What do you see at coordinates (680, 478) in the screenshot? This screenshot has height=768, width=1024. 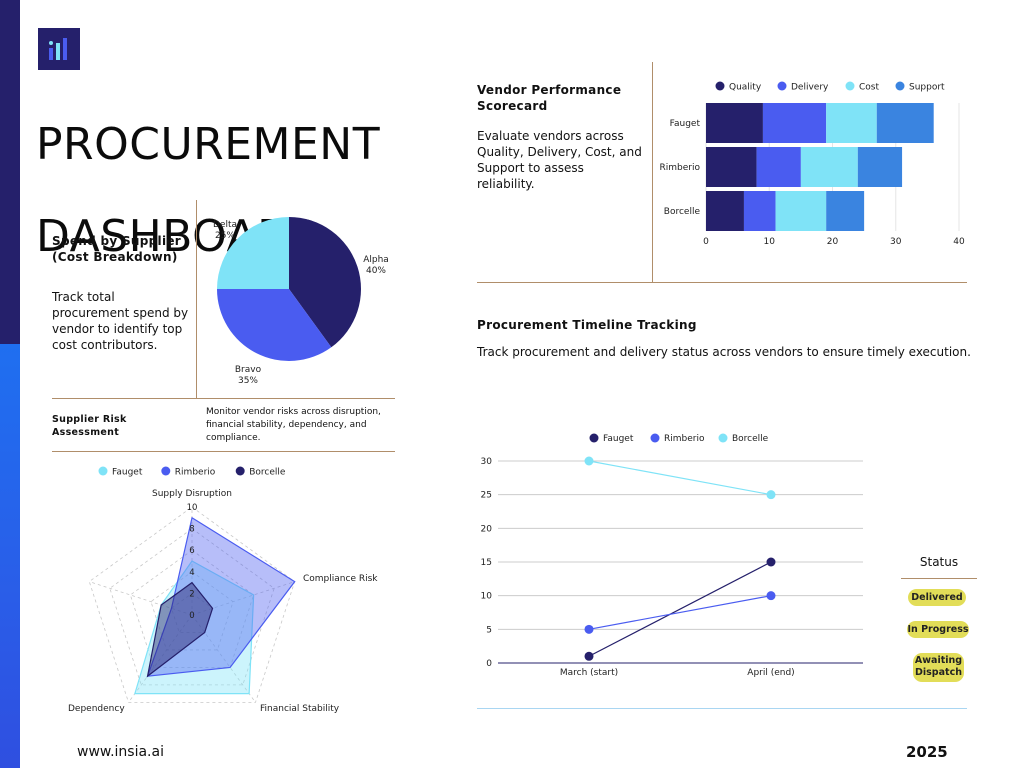 I see `line-series-borcelle` at bounding box center [680, 478].